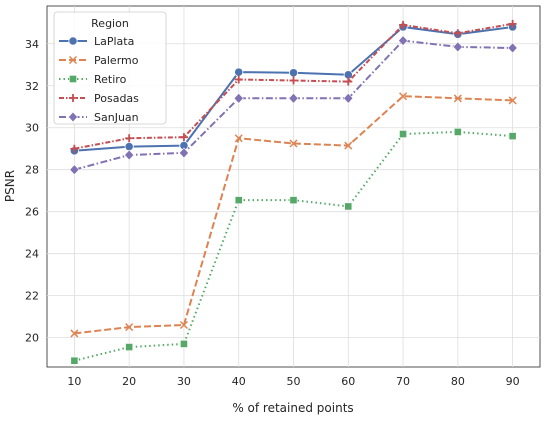 The width and height of the screenshot is (550, 422). I want to click on y-tick-label: 28, so click(32, 170).